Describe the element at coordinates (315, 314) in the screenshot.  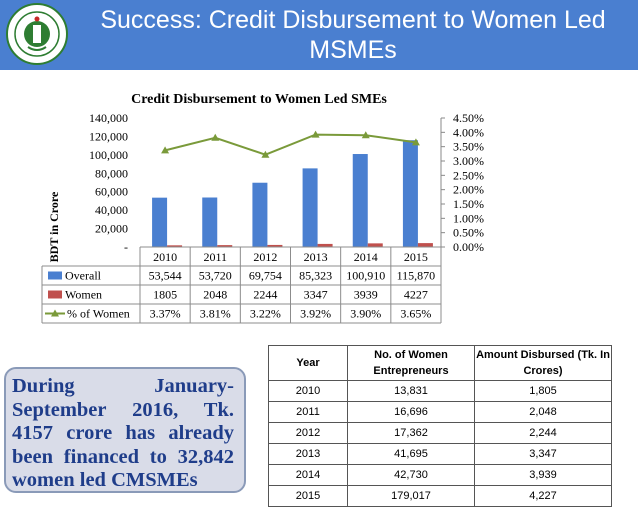
I see `data-label: 3.92%` at that location.